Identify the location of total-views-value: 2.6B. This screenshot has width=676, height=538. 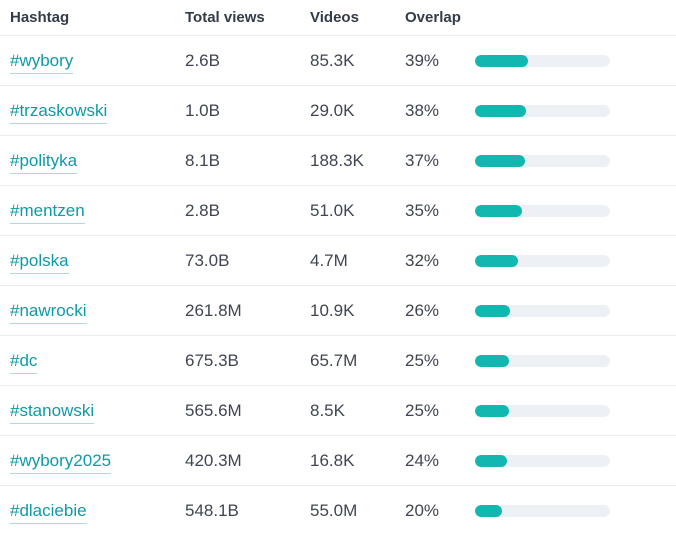
(202, 60).